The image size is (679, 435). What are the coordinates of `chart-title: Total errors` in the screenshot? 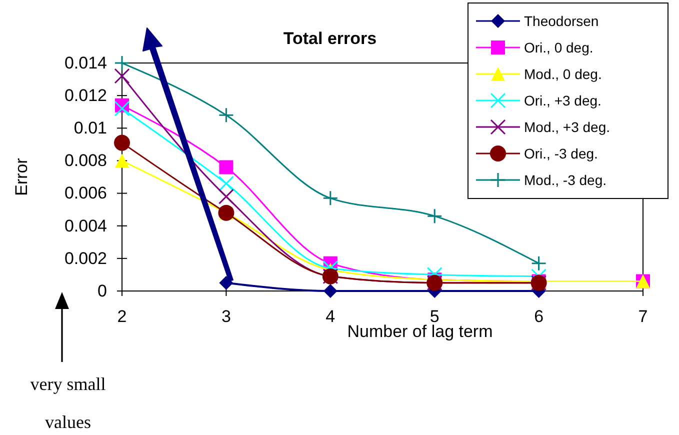 It's located at (330, 38).